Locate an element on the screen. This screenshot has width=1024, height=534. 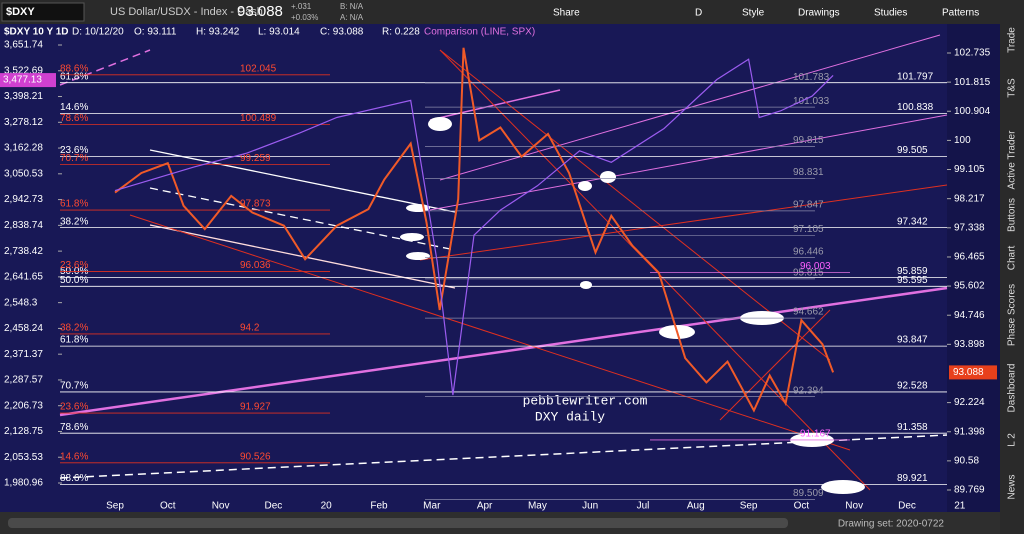
symbol: $DXY is located at coordinates (20, 12).